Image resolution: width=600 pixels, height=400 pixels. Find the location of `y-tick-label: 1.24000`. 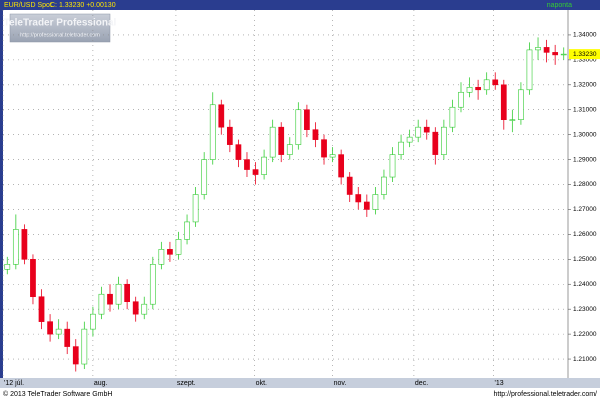

y-tick-label: 1.24000 is located at coordinates (585, 284).